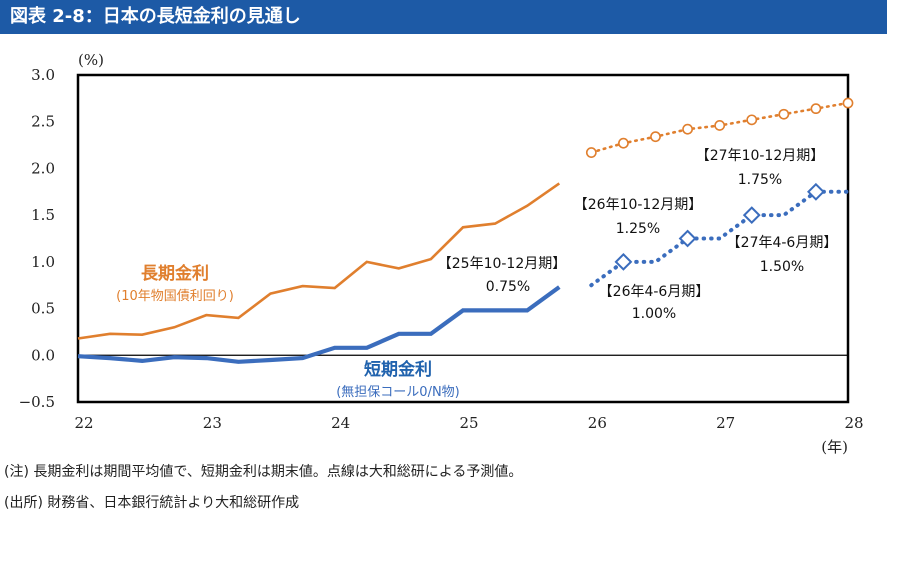  Describe the element at coordinates (853, 423) in the screenshot. I see `x-tick-label: 28` at that location.